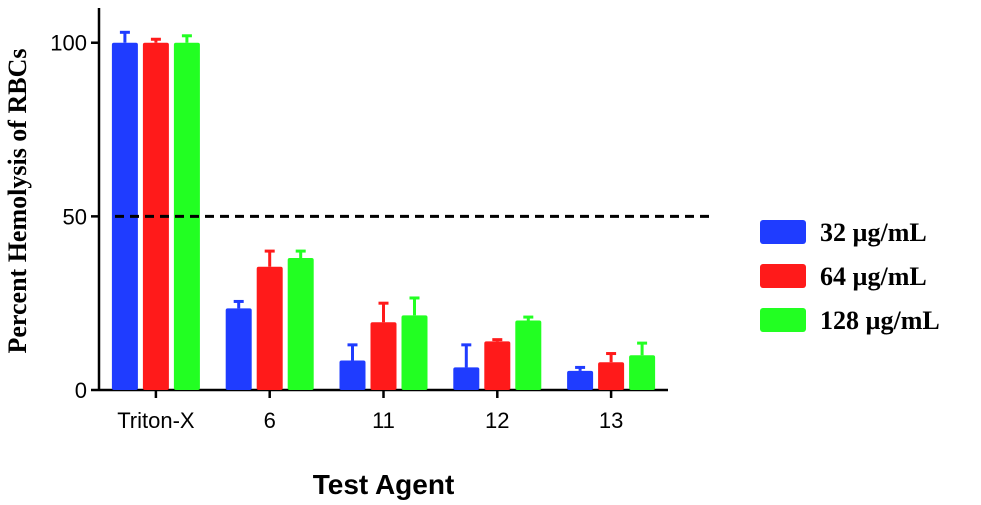  What do you see at coordinates (17, 201) in the screenshot?
I see `y-axis-label: Percent Hemolysis of RBCs` at bounding box center [17, 201].